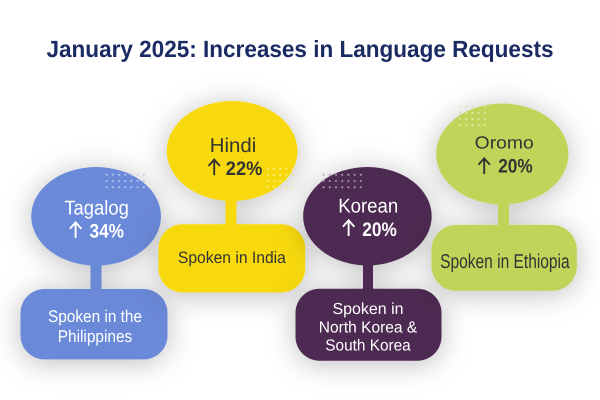  I want to click on svg-text: Spoken in Ethiopia, so click(505, 262).